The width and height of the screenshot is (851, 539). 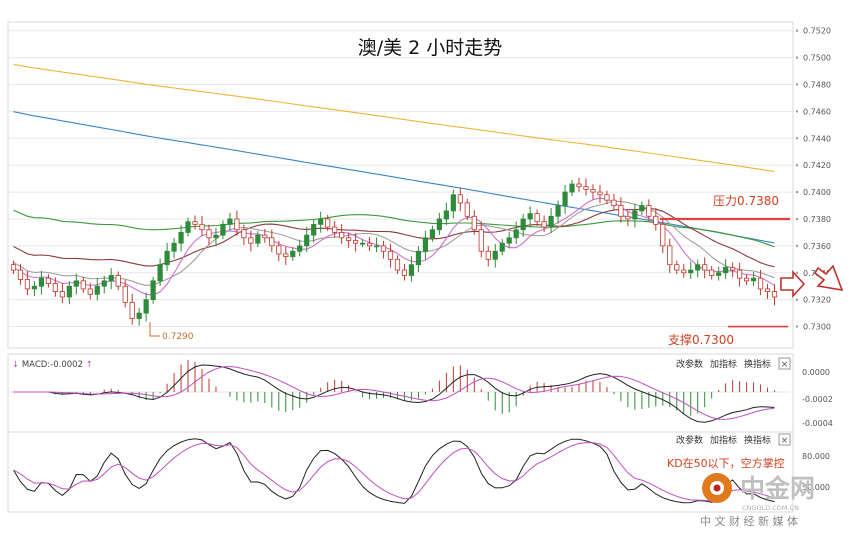 What do you see at coordinates (784, 439) in the screenshot?
I see `kd-close-button` at bounding box center [784, 439].